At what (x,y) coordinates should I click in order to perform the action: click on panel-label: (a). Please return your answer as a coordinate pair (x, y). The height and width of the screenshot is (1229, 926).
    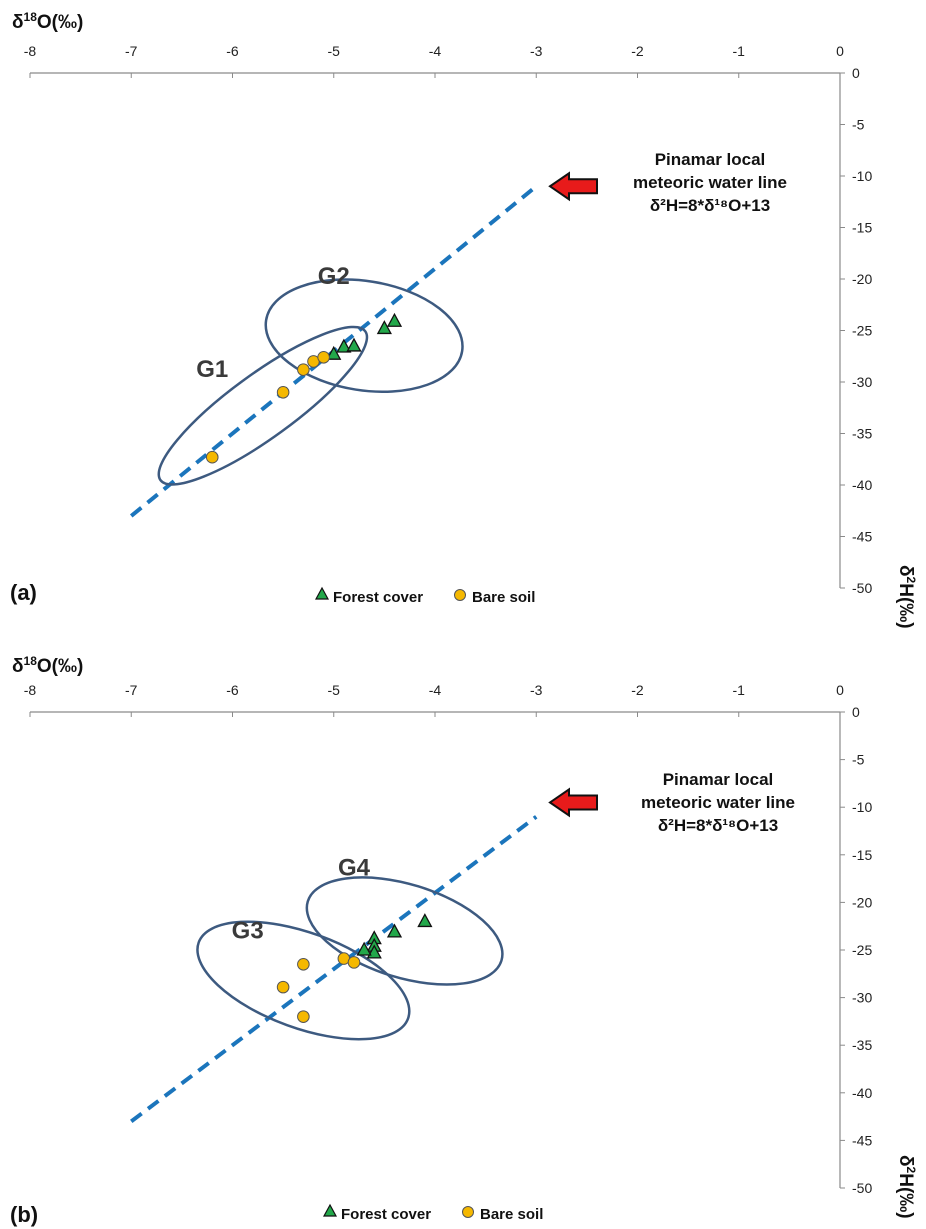
    Looking at the image, I should click on (23, 592).